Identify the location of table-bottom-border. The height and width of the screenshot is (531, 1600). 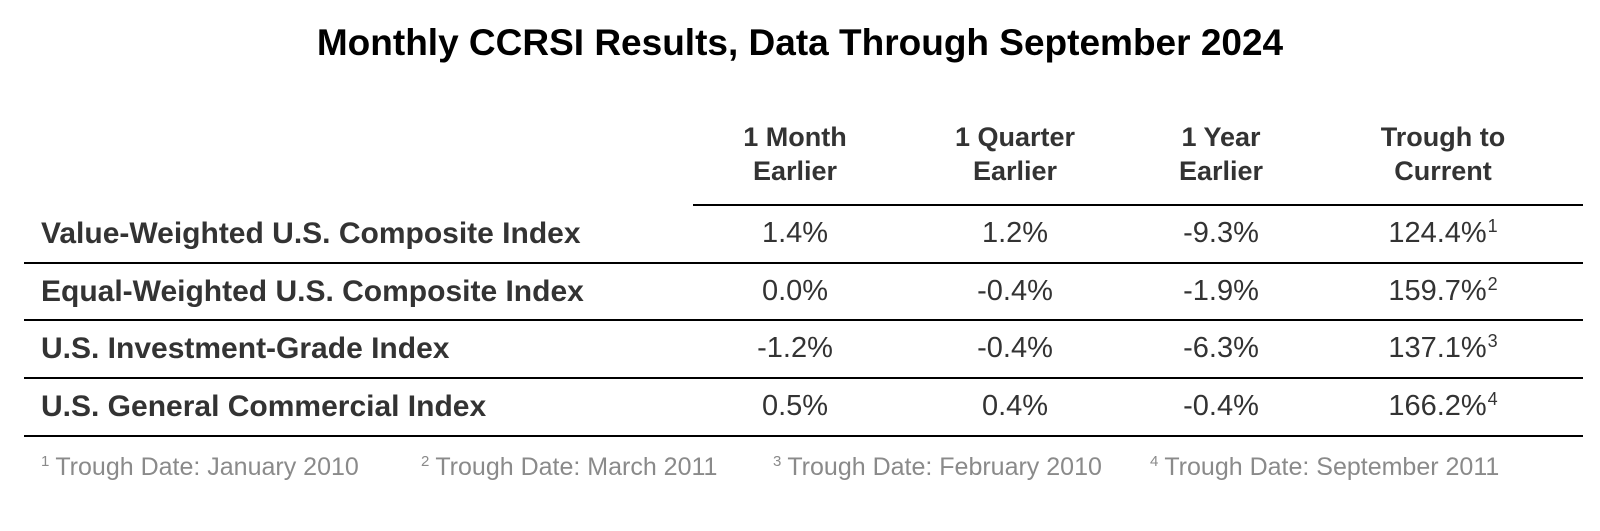
(803, 436).